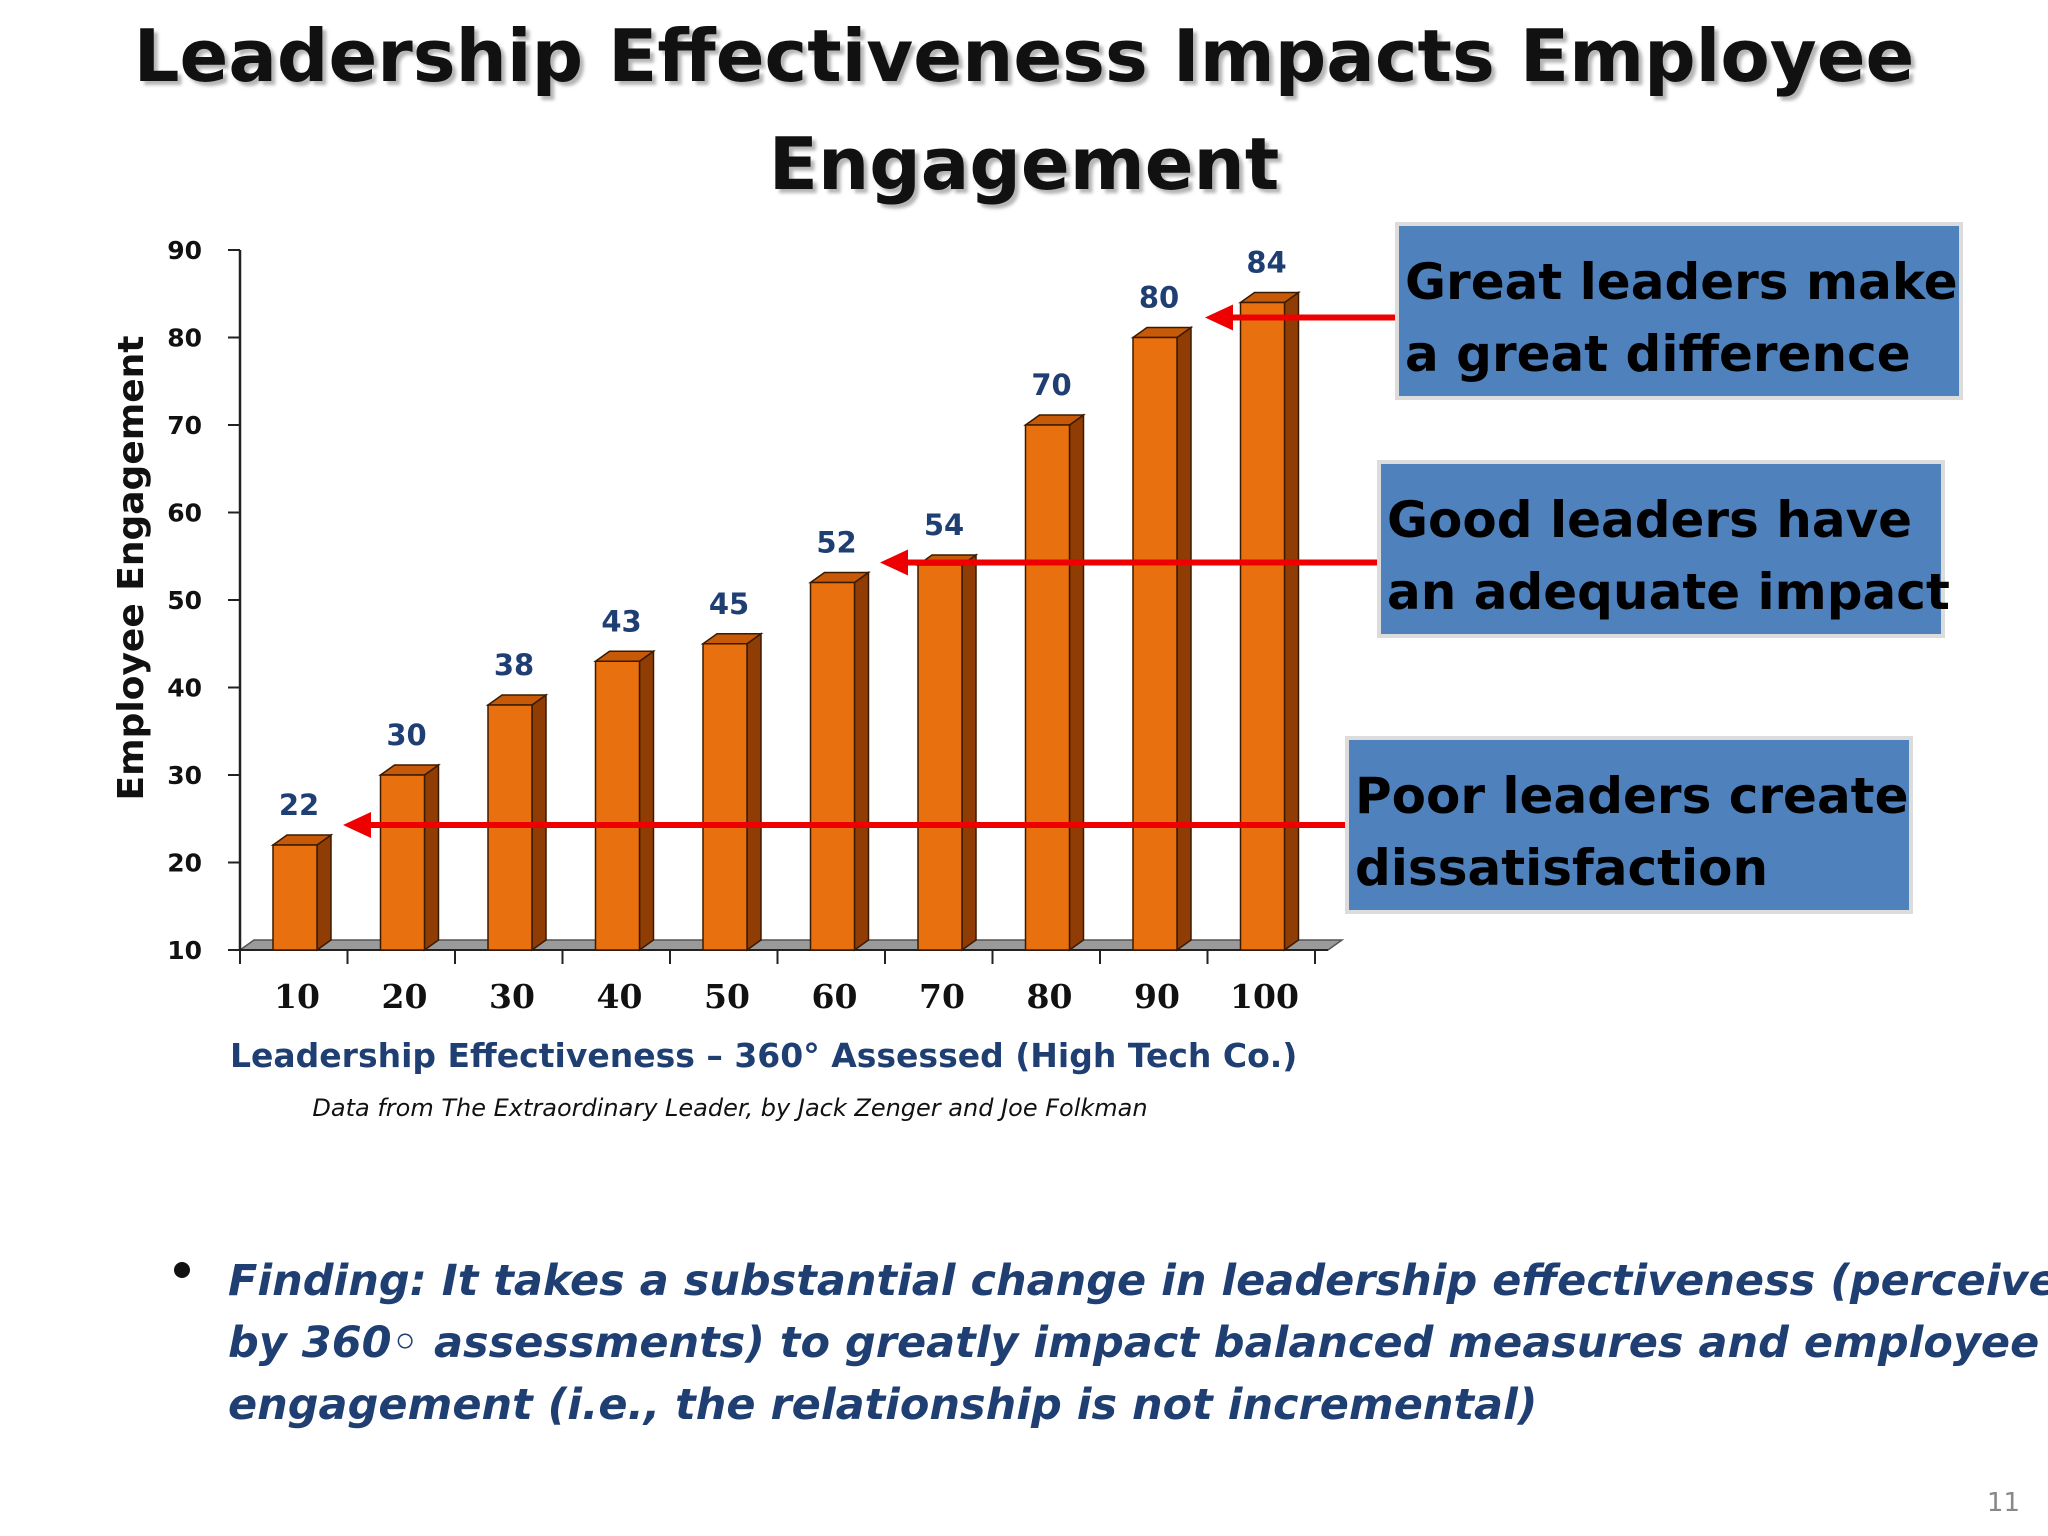 The width and height of the screenshot is (2048, 1536). What do you see at coordinates (405, 996) in the screenshot?
I see `x-tick-label: 20` at bounding box center [405, 996].